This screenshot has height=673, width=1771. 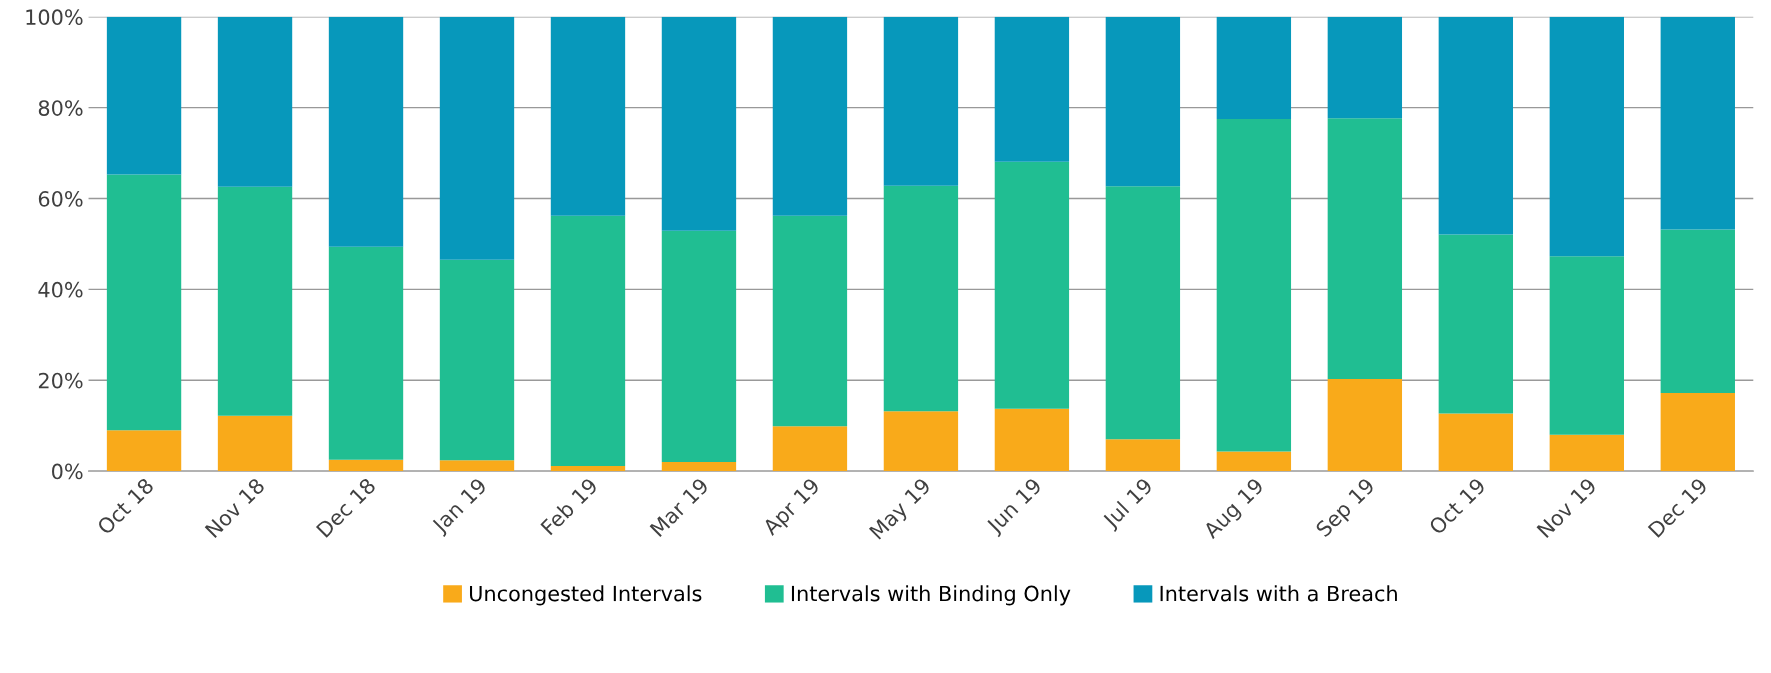 What do you see at coordinates (1128, 505) in the screenshot?
I see `x-tick-label: Jul 19` at bounding box center [1128, 505].